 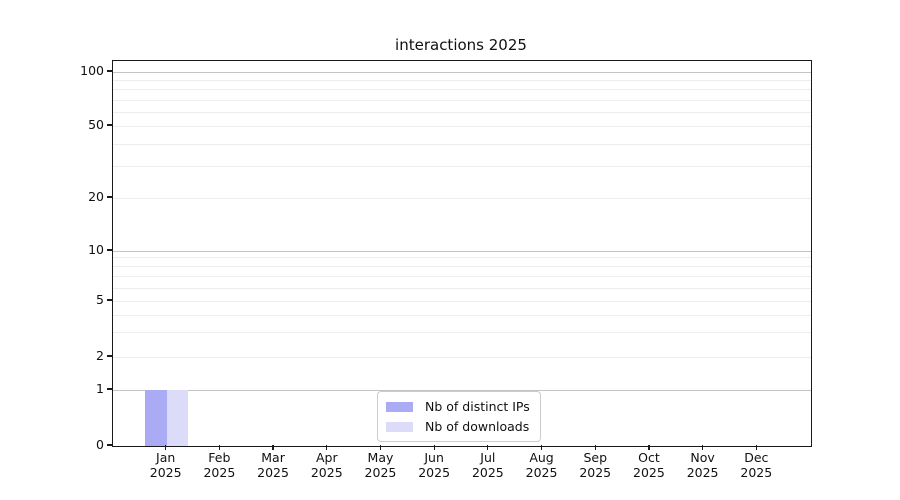 I want to click on x-tick-month: Jul, so click(x=488, y=457).